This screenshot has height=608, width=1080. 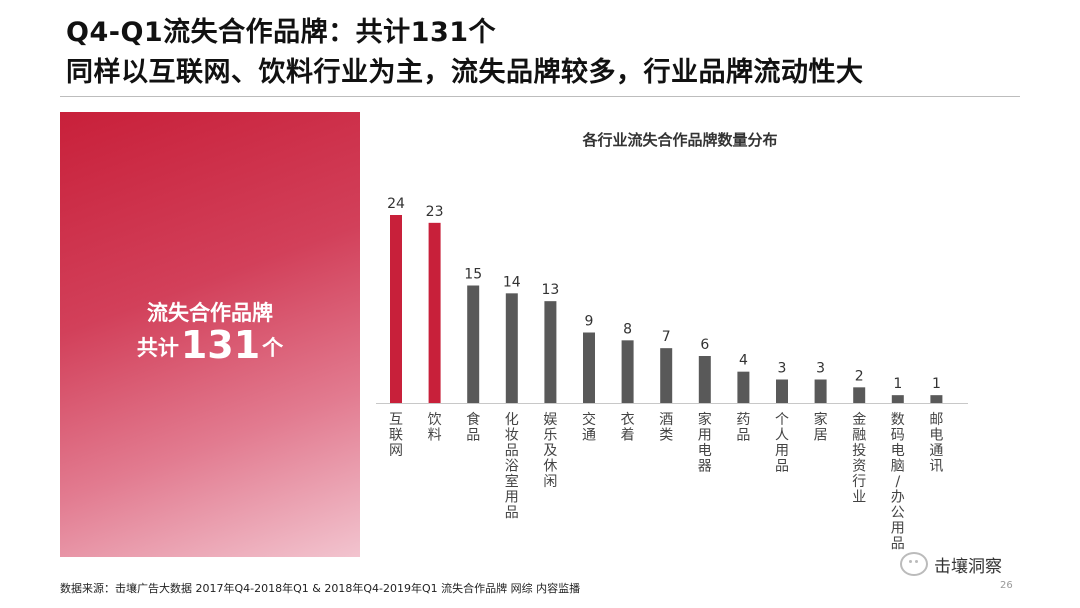 What do you see at coordinates (512, 466) in the screenshot?
I see `category-label: 化妆品浴室用品` at bounding box center [512, 466].